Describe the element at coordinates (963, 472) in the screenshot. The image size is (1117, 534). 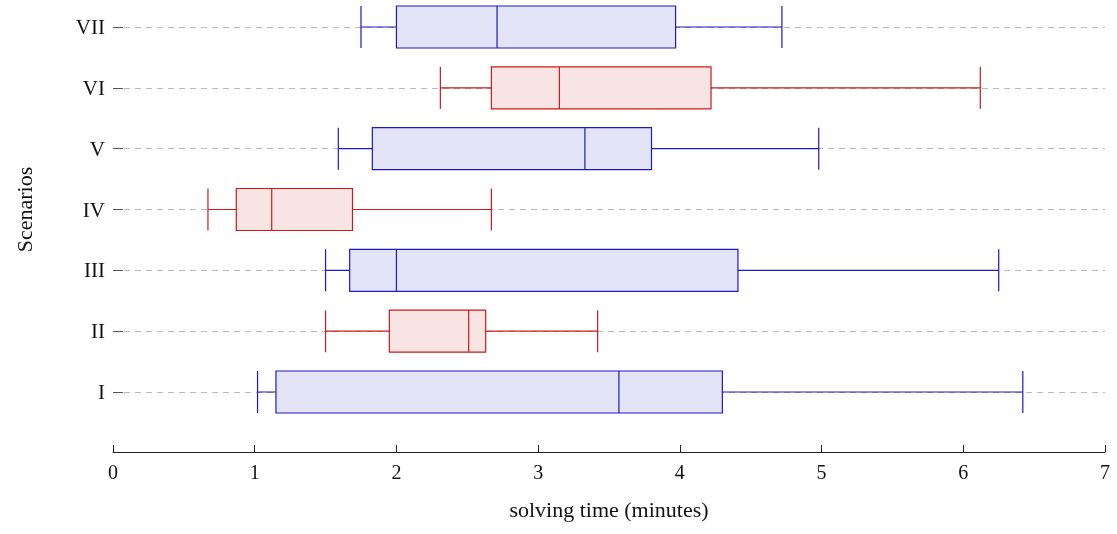
I see `x-tick-label: 6` at that location.